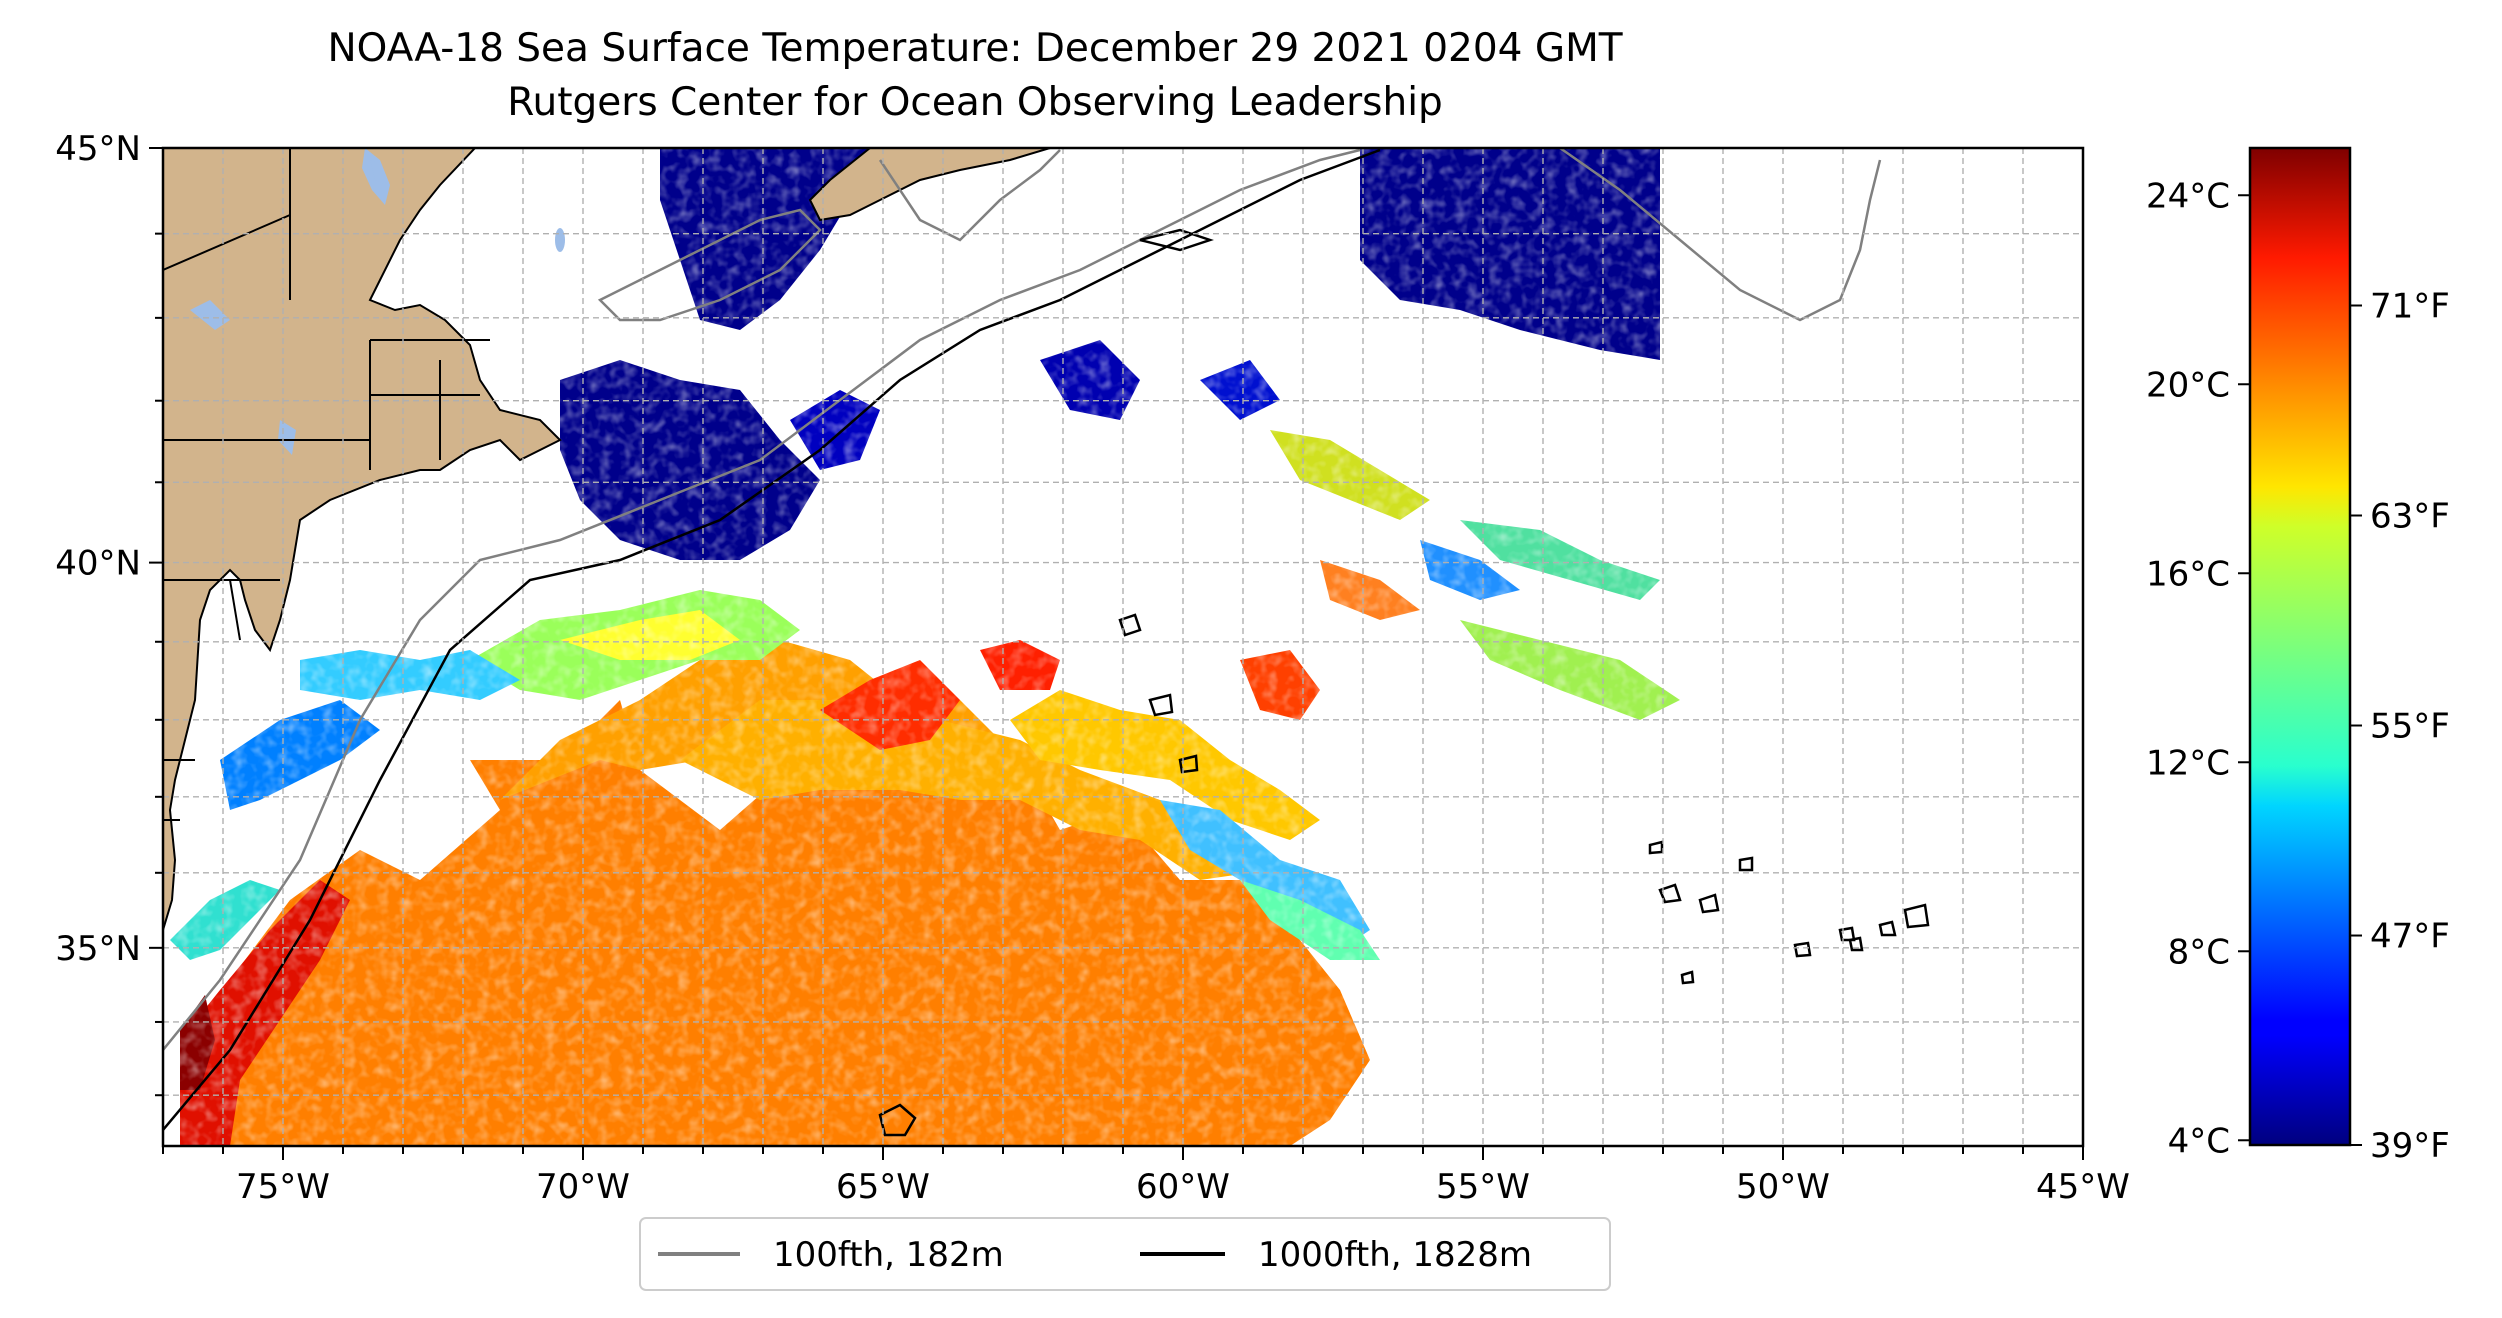 Image resolution: width=2502 pixels, height=1318 pixels. I want to click on colorbar-fahrenheit-label: 39°F, so click(2410, 1146).